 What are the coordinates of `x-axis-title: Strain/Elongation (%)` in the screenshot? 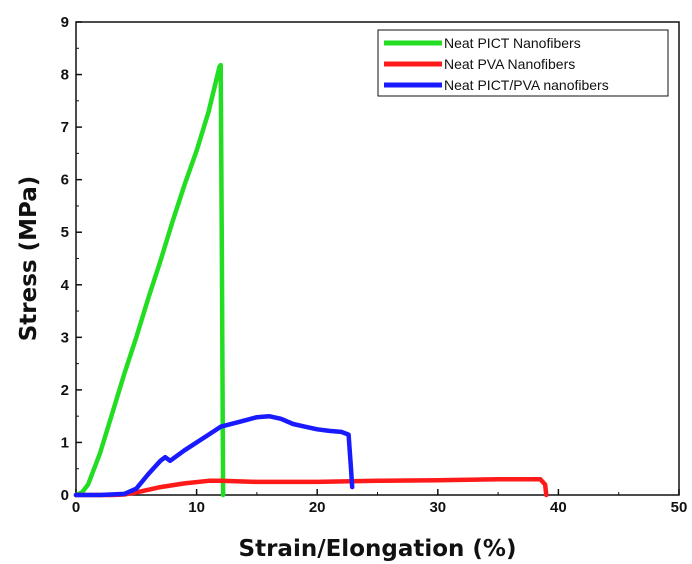 It's located at (378, 549).